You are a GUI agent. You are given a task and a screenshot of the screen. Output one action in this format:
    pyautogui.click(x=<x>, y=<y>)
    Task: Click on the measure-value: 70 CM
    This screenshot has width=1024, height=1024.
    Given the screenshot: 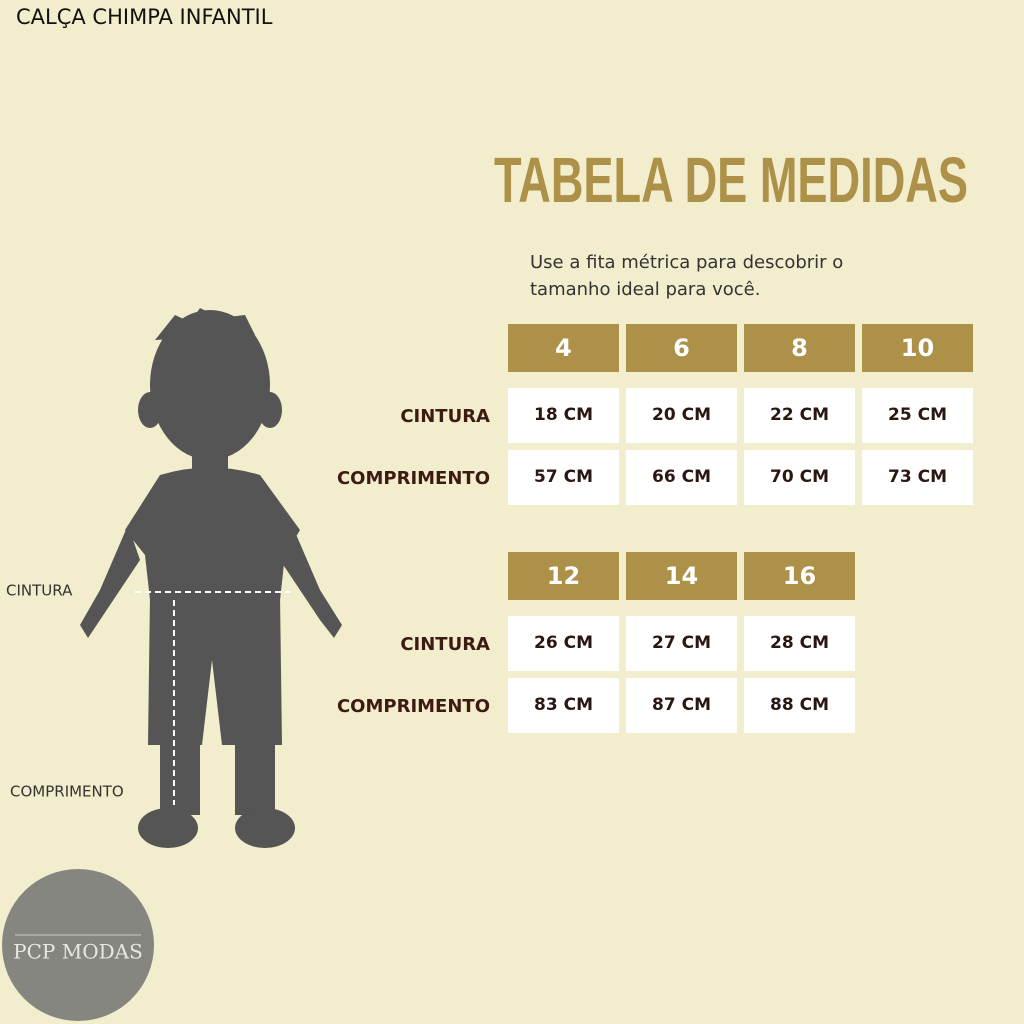 What is the action you would take?
    pyautogui.click(x=799, y=477)
    